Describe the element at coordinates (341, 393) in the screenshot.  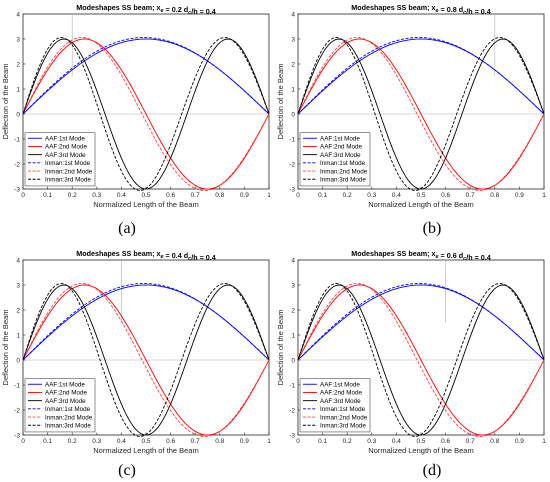
I see `chart-d-legend-entry: AAF:2nd Mode` at that location.